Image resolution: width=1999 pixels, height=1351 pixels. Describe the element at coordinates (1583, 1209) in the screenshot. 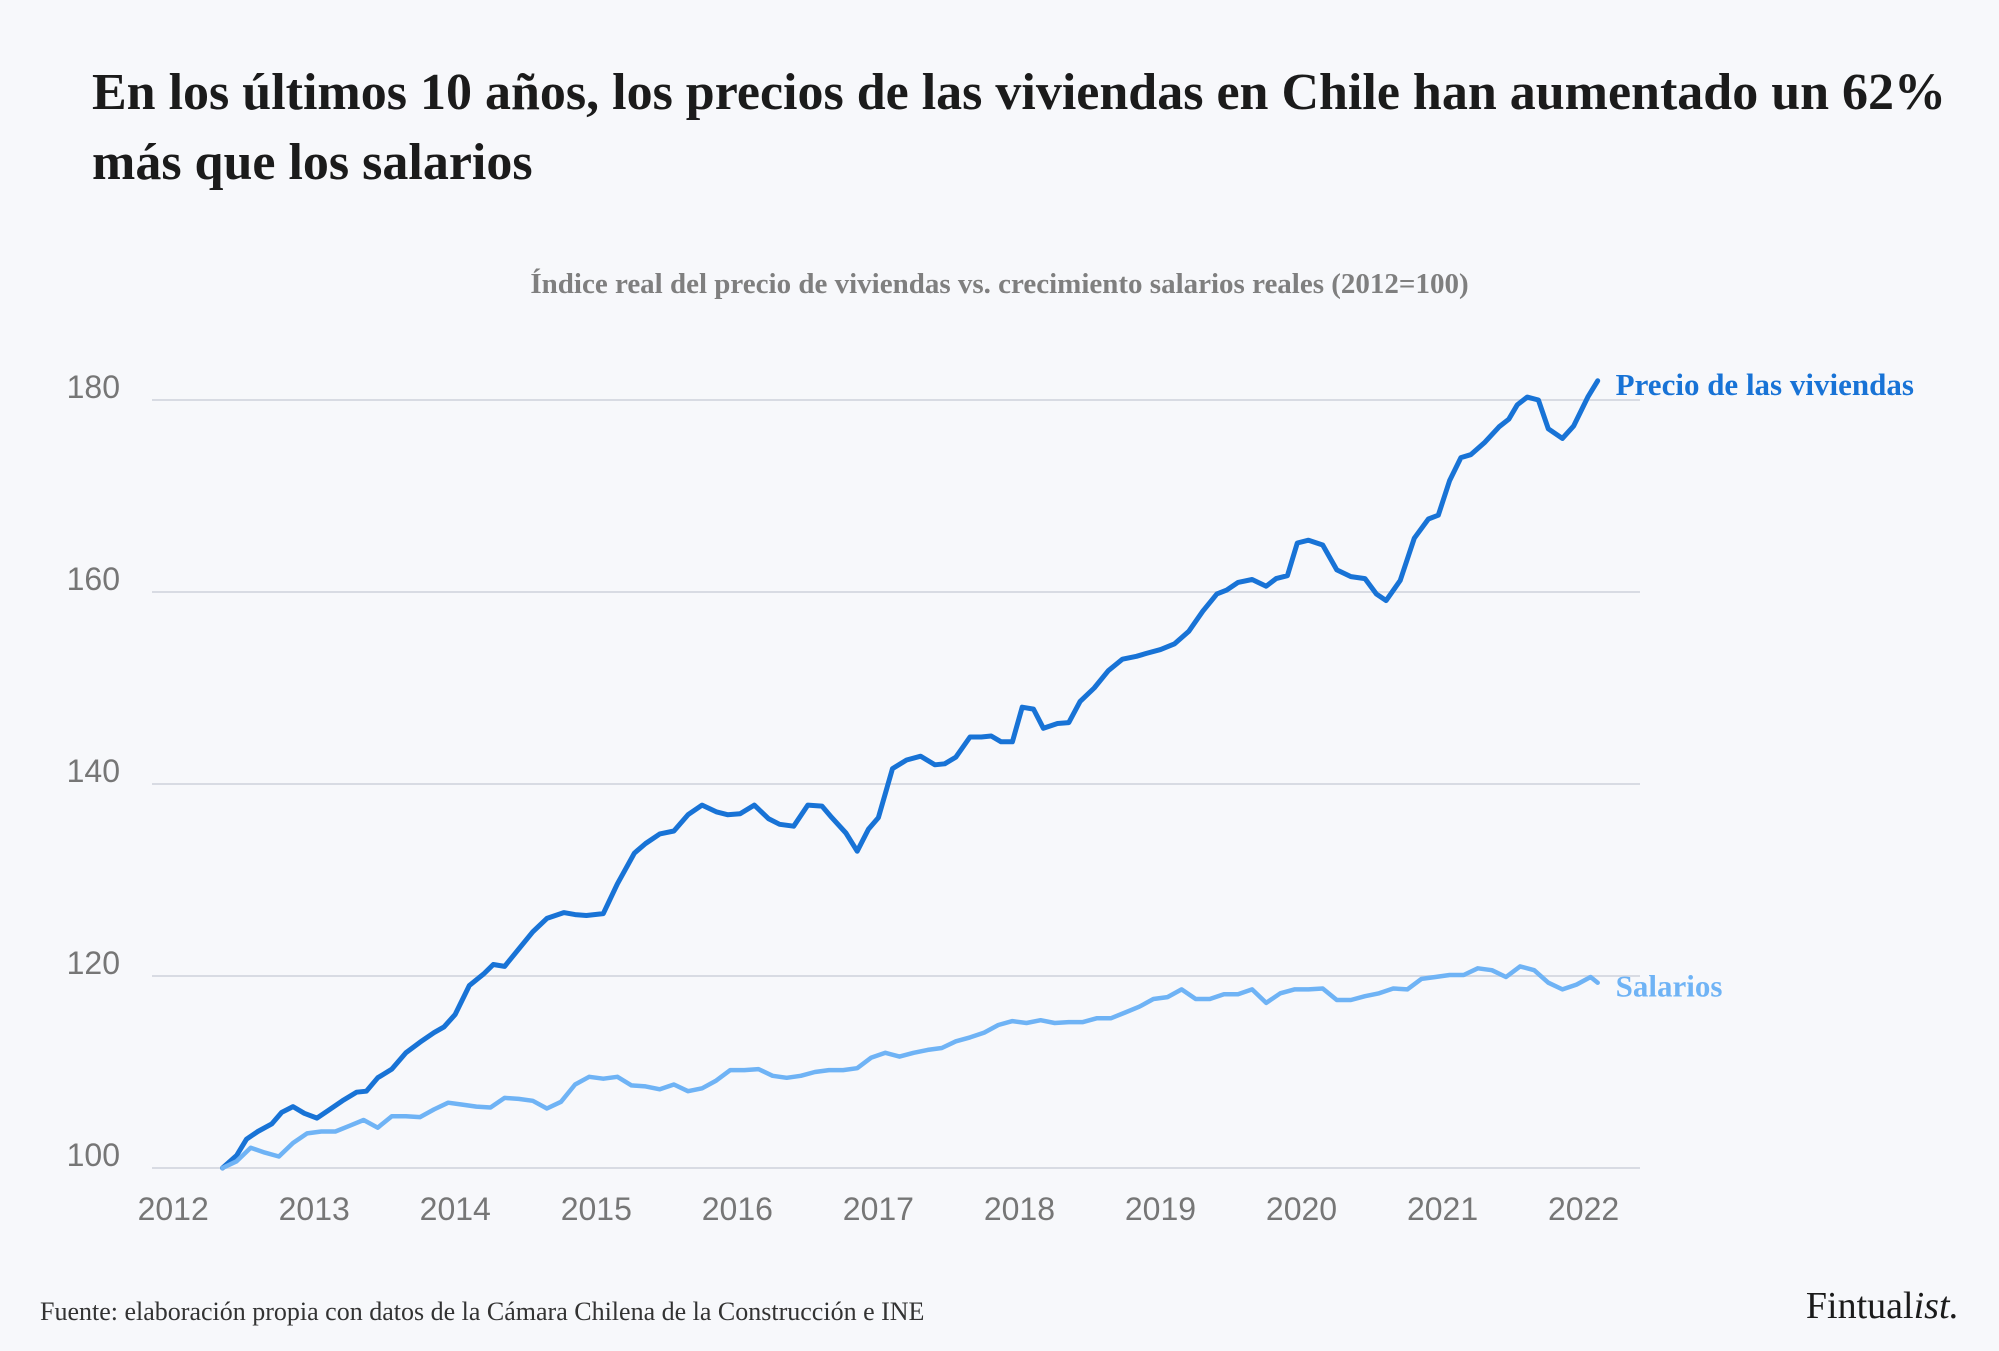

I see `x-tick-label: 2022` at that location.